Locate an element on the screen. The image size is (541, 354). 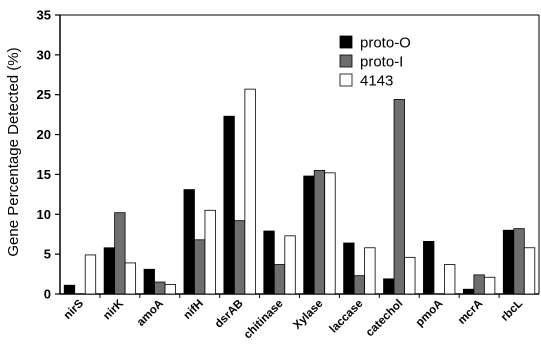
legend-label-4143: 4143 is located at coordinates (376, 81).